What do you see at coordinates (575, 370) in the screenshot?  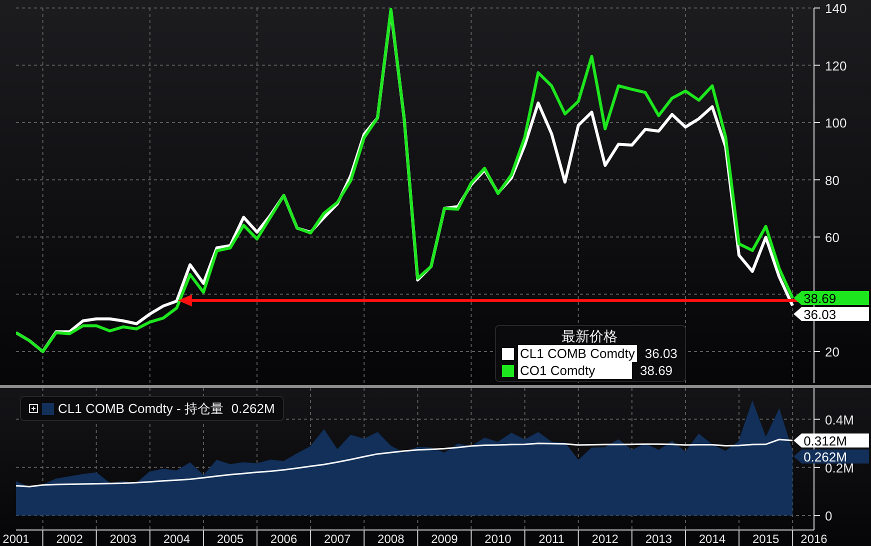 I see `legend-label: CO1 Comdty` at bounding box center [575, 370].